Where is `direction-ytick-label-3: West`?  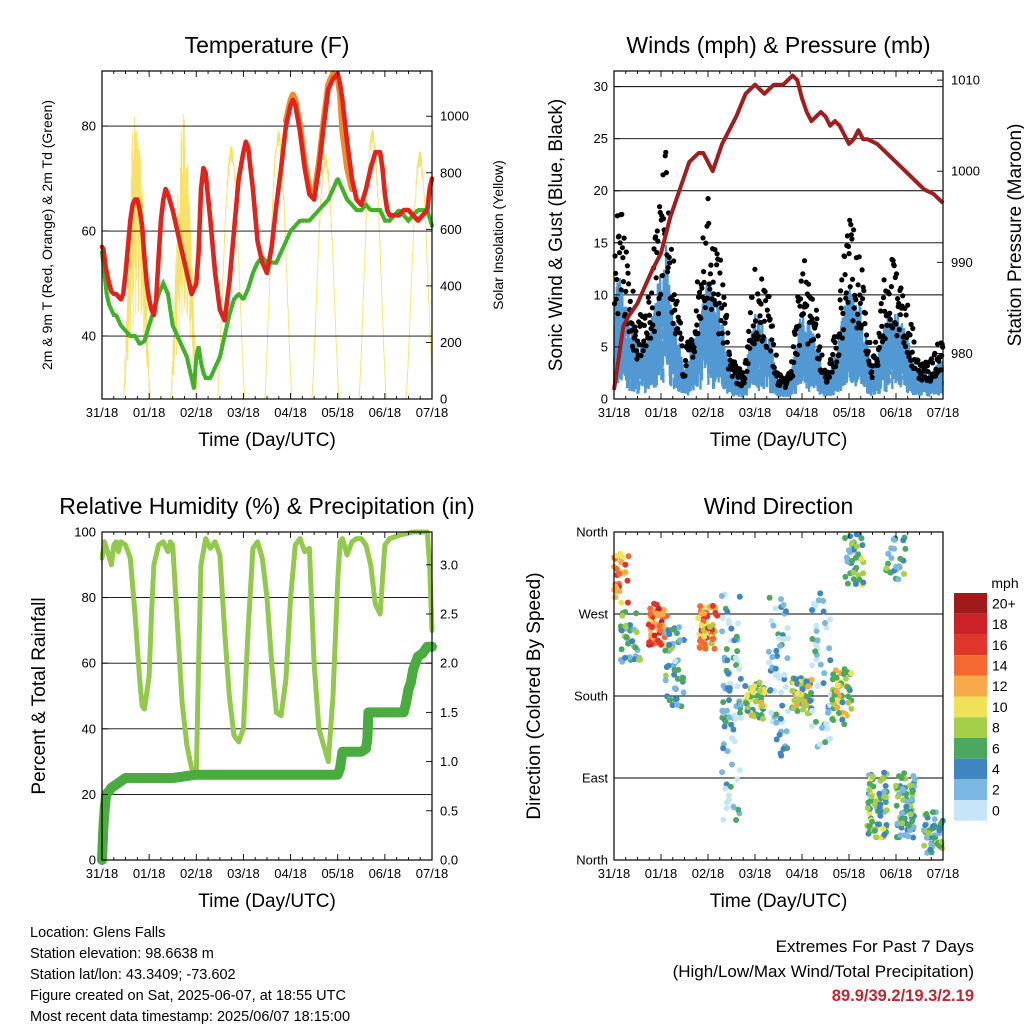
direction-ytick-label-3: West is located at coordinates (594, 614).